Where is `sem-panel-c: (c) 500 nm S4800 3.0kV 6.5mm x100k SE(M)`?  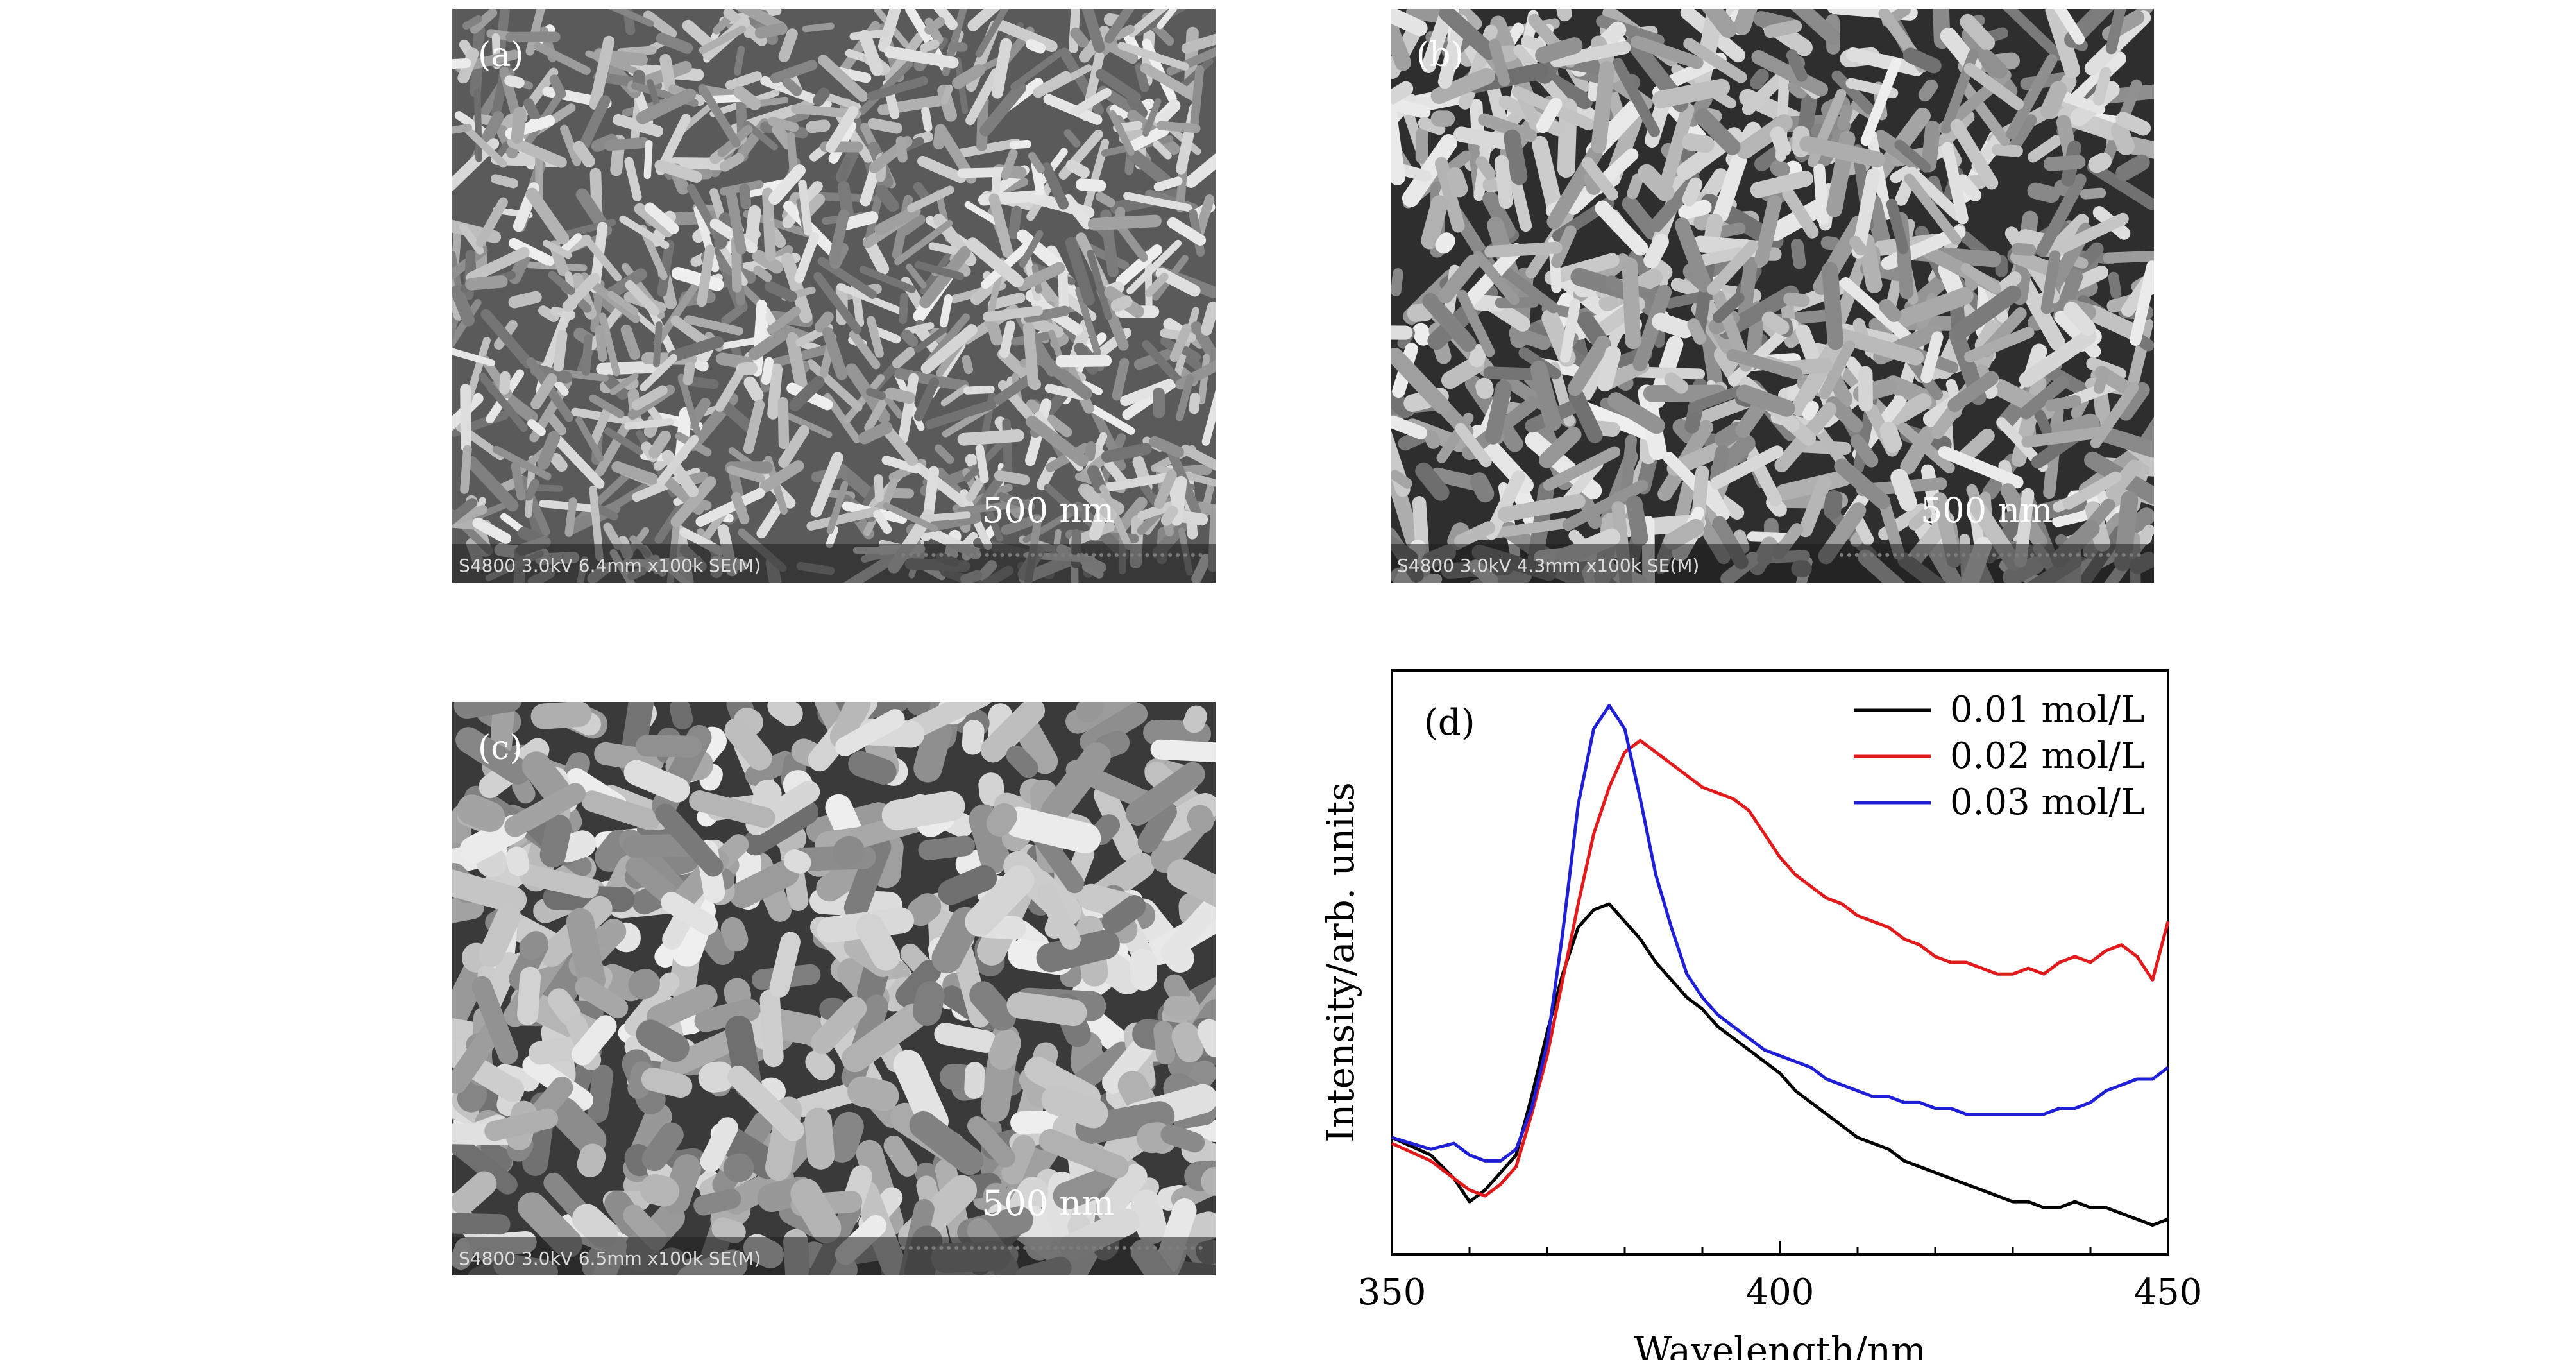 sem-panel-c: (c) 500 nm S4800 3.0kV 6.5mm x100k SE(M) is located at coordinates (834, 988).